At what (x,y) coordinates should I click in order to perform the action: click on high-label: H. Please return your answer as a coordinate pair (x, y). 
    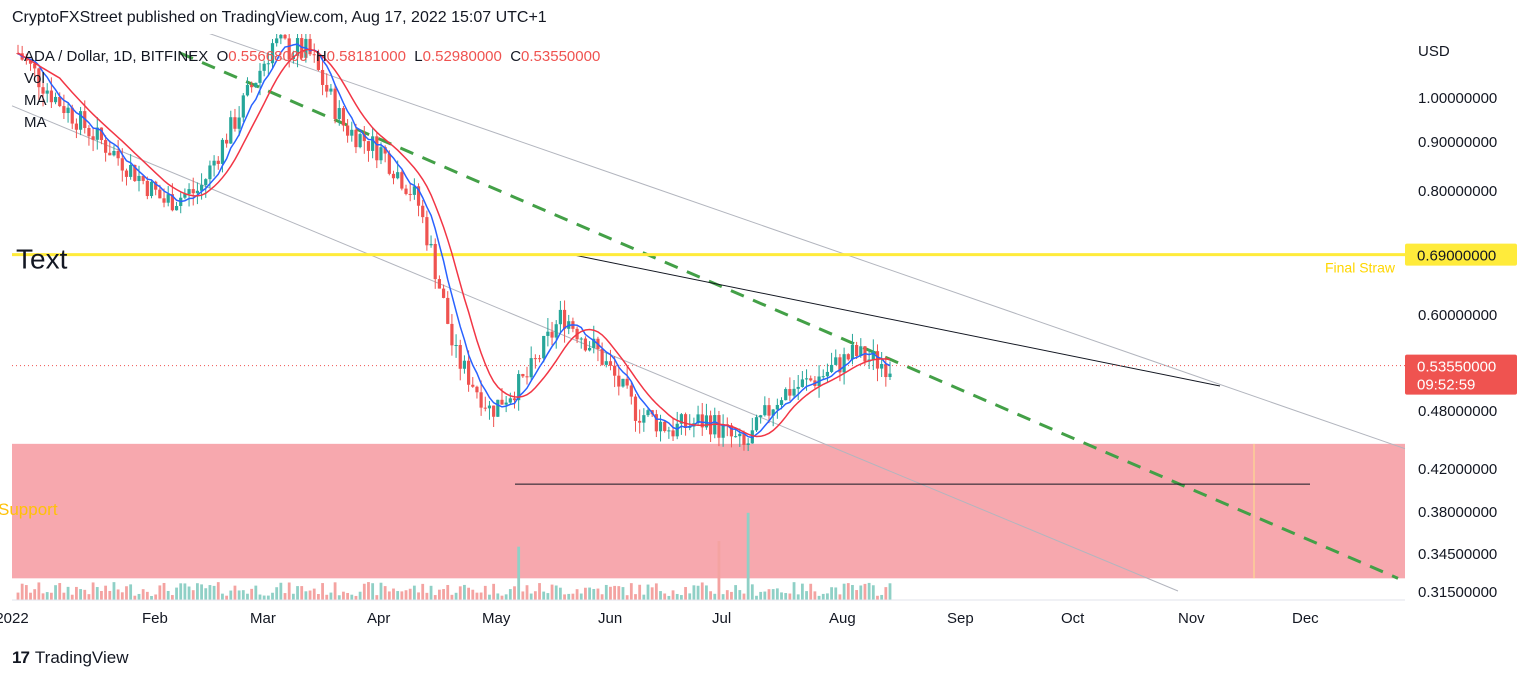
    Looking at the image, I should click on (321, 56).